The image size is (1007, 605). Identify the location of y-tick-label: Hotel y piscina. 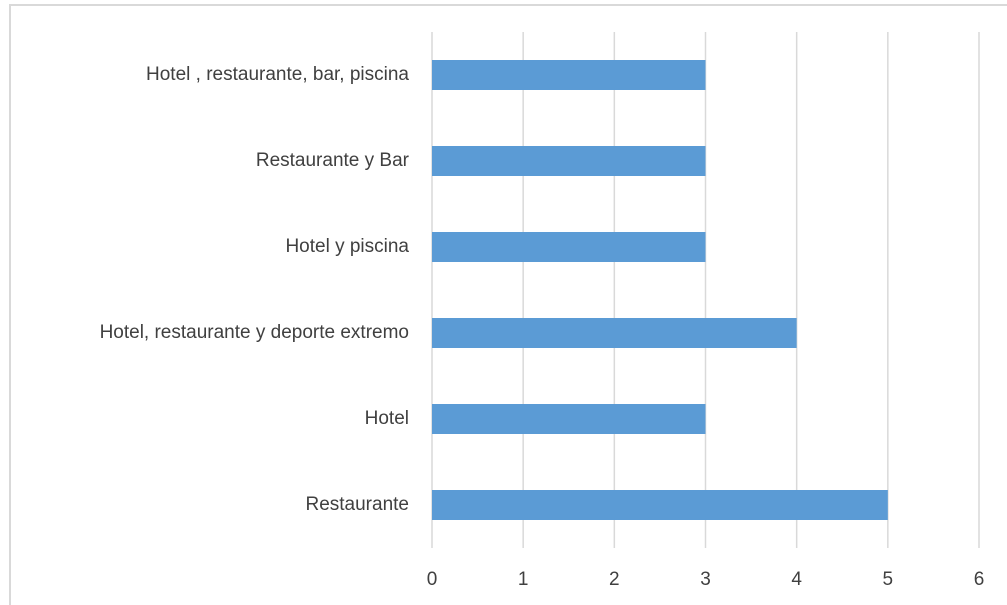
(347, 246).